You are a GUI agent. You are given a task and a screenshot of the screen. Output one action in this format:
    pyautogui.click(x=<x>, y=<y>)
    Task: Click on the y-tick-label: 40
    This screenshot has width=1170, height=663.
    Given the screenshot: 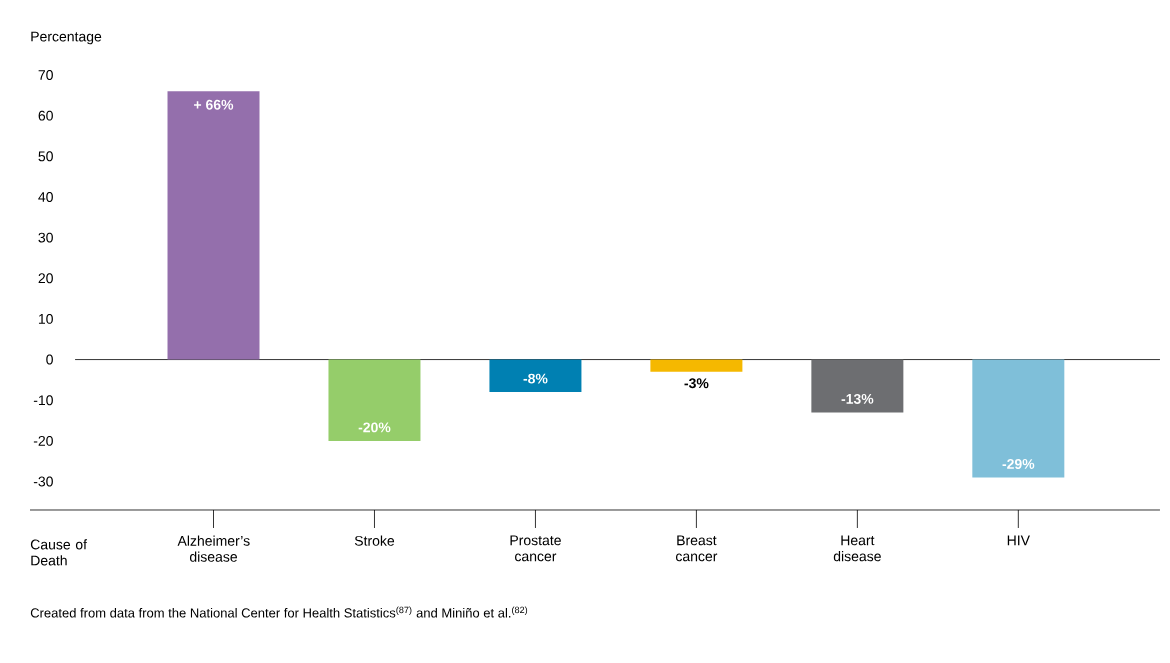 What is the action you would take?
    pyautogui.click(x=45, y=196)
    